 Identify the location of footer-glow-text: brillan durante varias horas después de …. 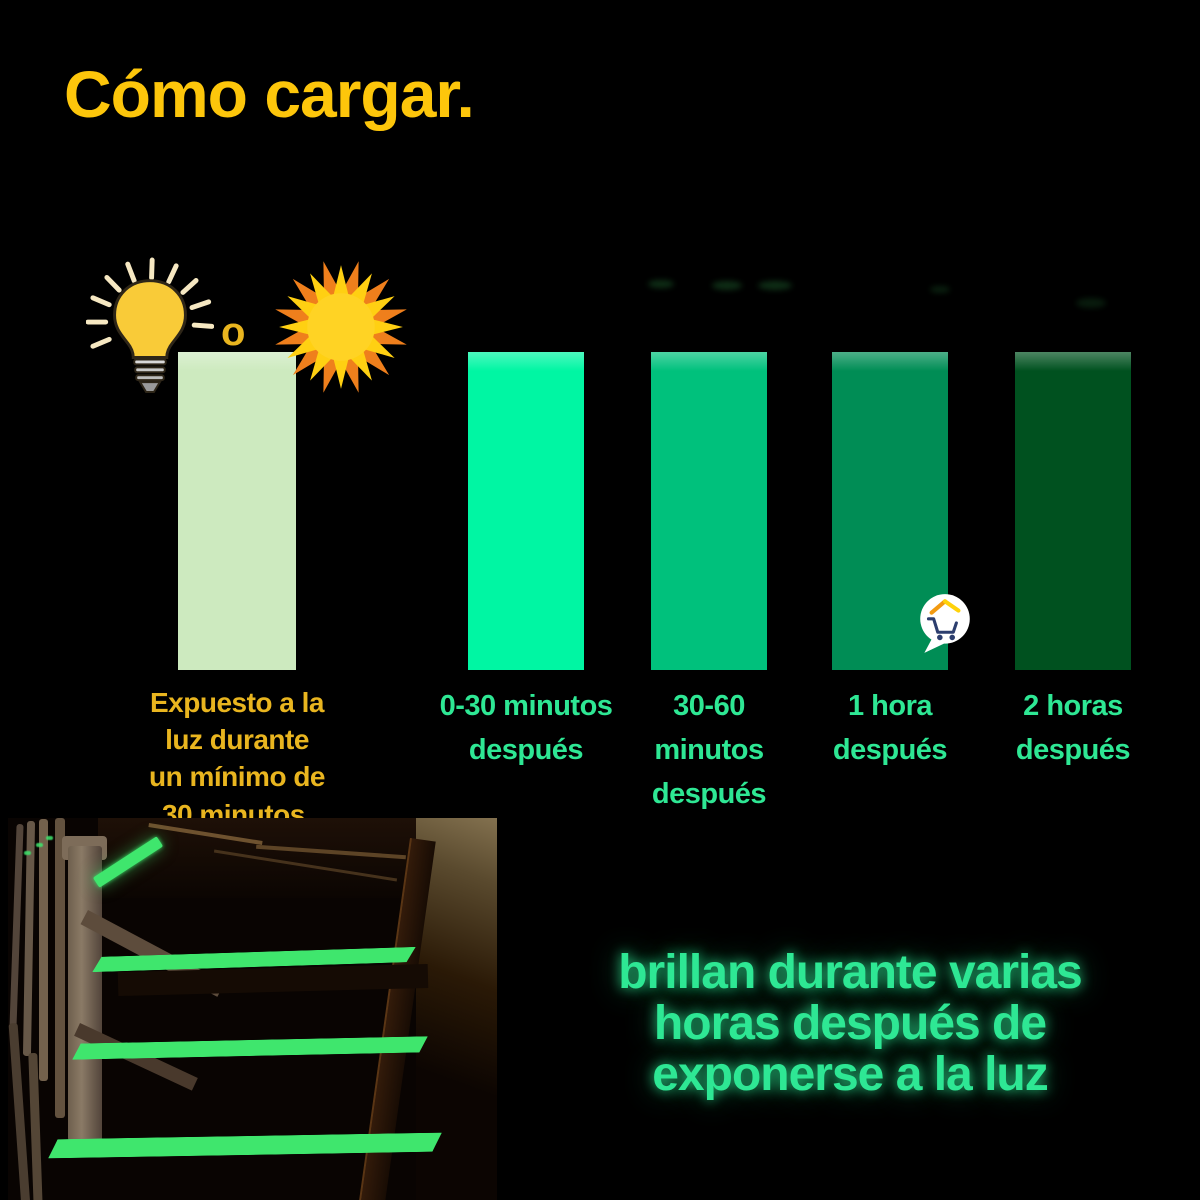
(850, 1023).